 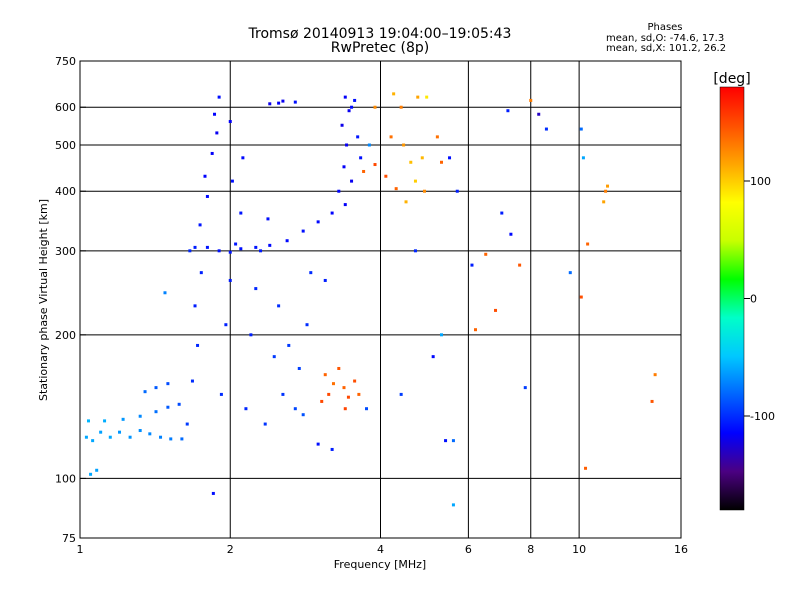 What do you see at coordinates (80, 549) in the screenshot?
I see `x-tick-label: 1` at bounding box center [80, 549].